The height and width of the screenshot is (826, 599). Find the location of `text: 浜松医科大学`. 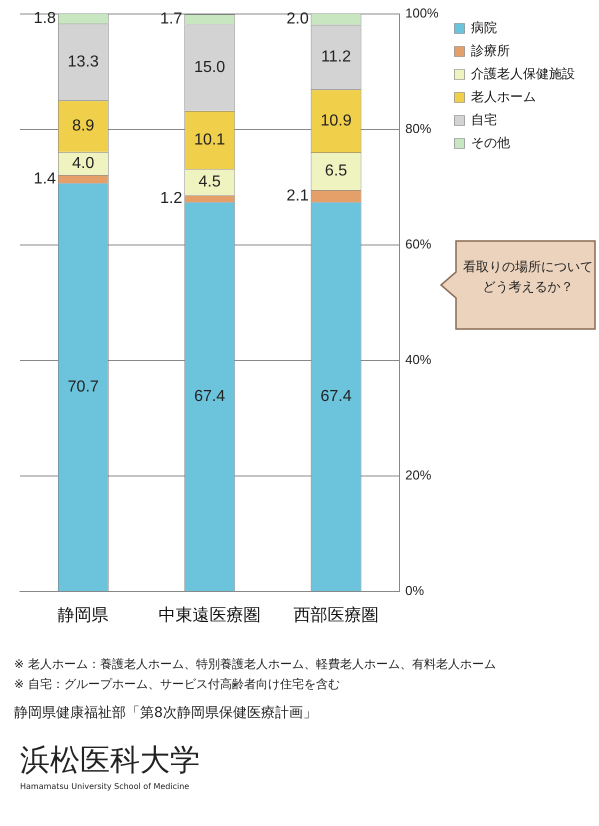

text: 浜松医科大学 is located at coordinates (110, 761).